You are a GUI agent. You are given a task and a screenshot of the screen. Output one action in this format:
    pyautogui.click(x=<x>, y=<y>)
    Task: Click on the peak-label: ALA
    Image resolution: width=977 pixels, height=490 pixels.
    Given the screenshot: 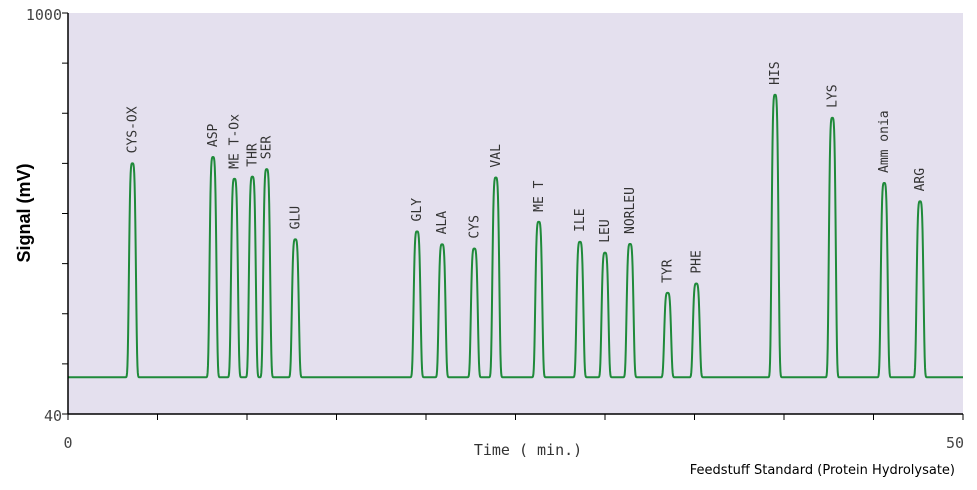 What is the action you would take?
    pyautogui.click(x=442, y=223)
    